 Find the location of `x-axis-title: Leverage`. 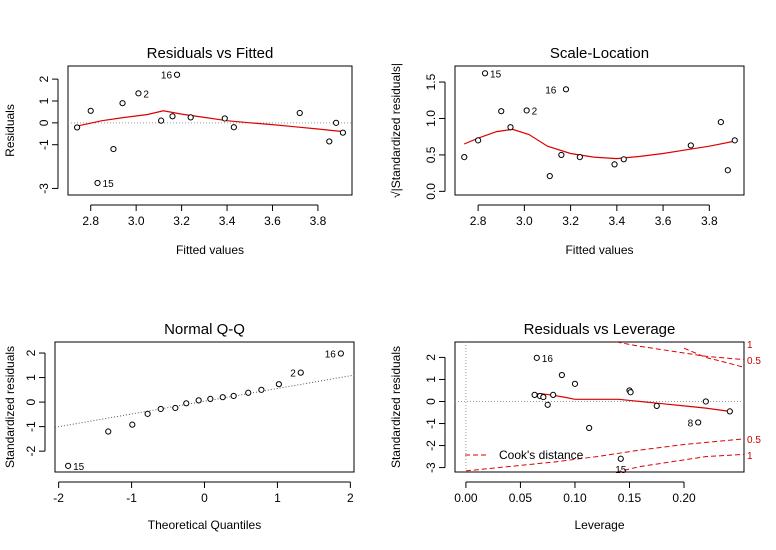

x-axis-title: Leverage is located at coordinates (599, 525).